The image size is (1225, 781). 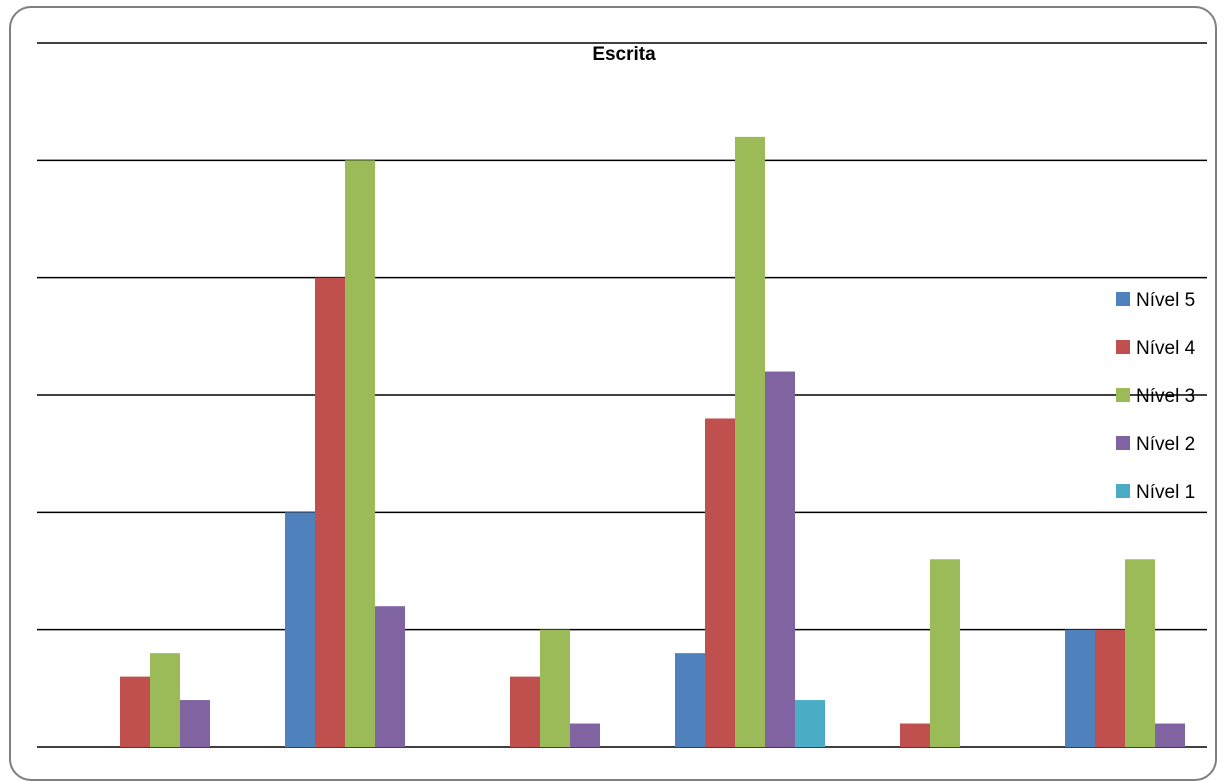 I want to click on legend-label-3: Nível 3, so click(x=1165, y=396).